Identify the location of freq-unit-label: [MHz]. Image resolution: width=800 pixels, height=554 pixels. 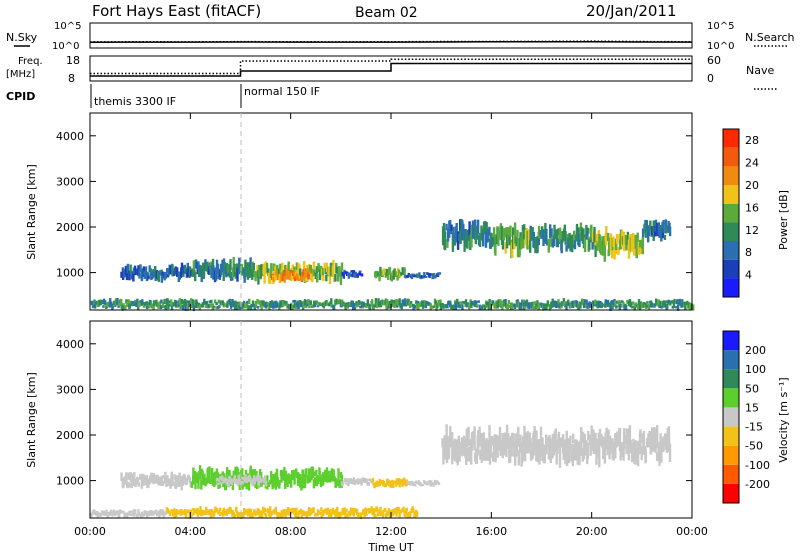
(20, 74).